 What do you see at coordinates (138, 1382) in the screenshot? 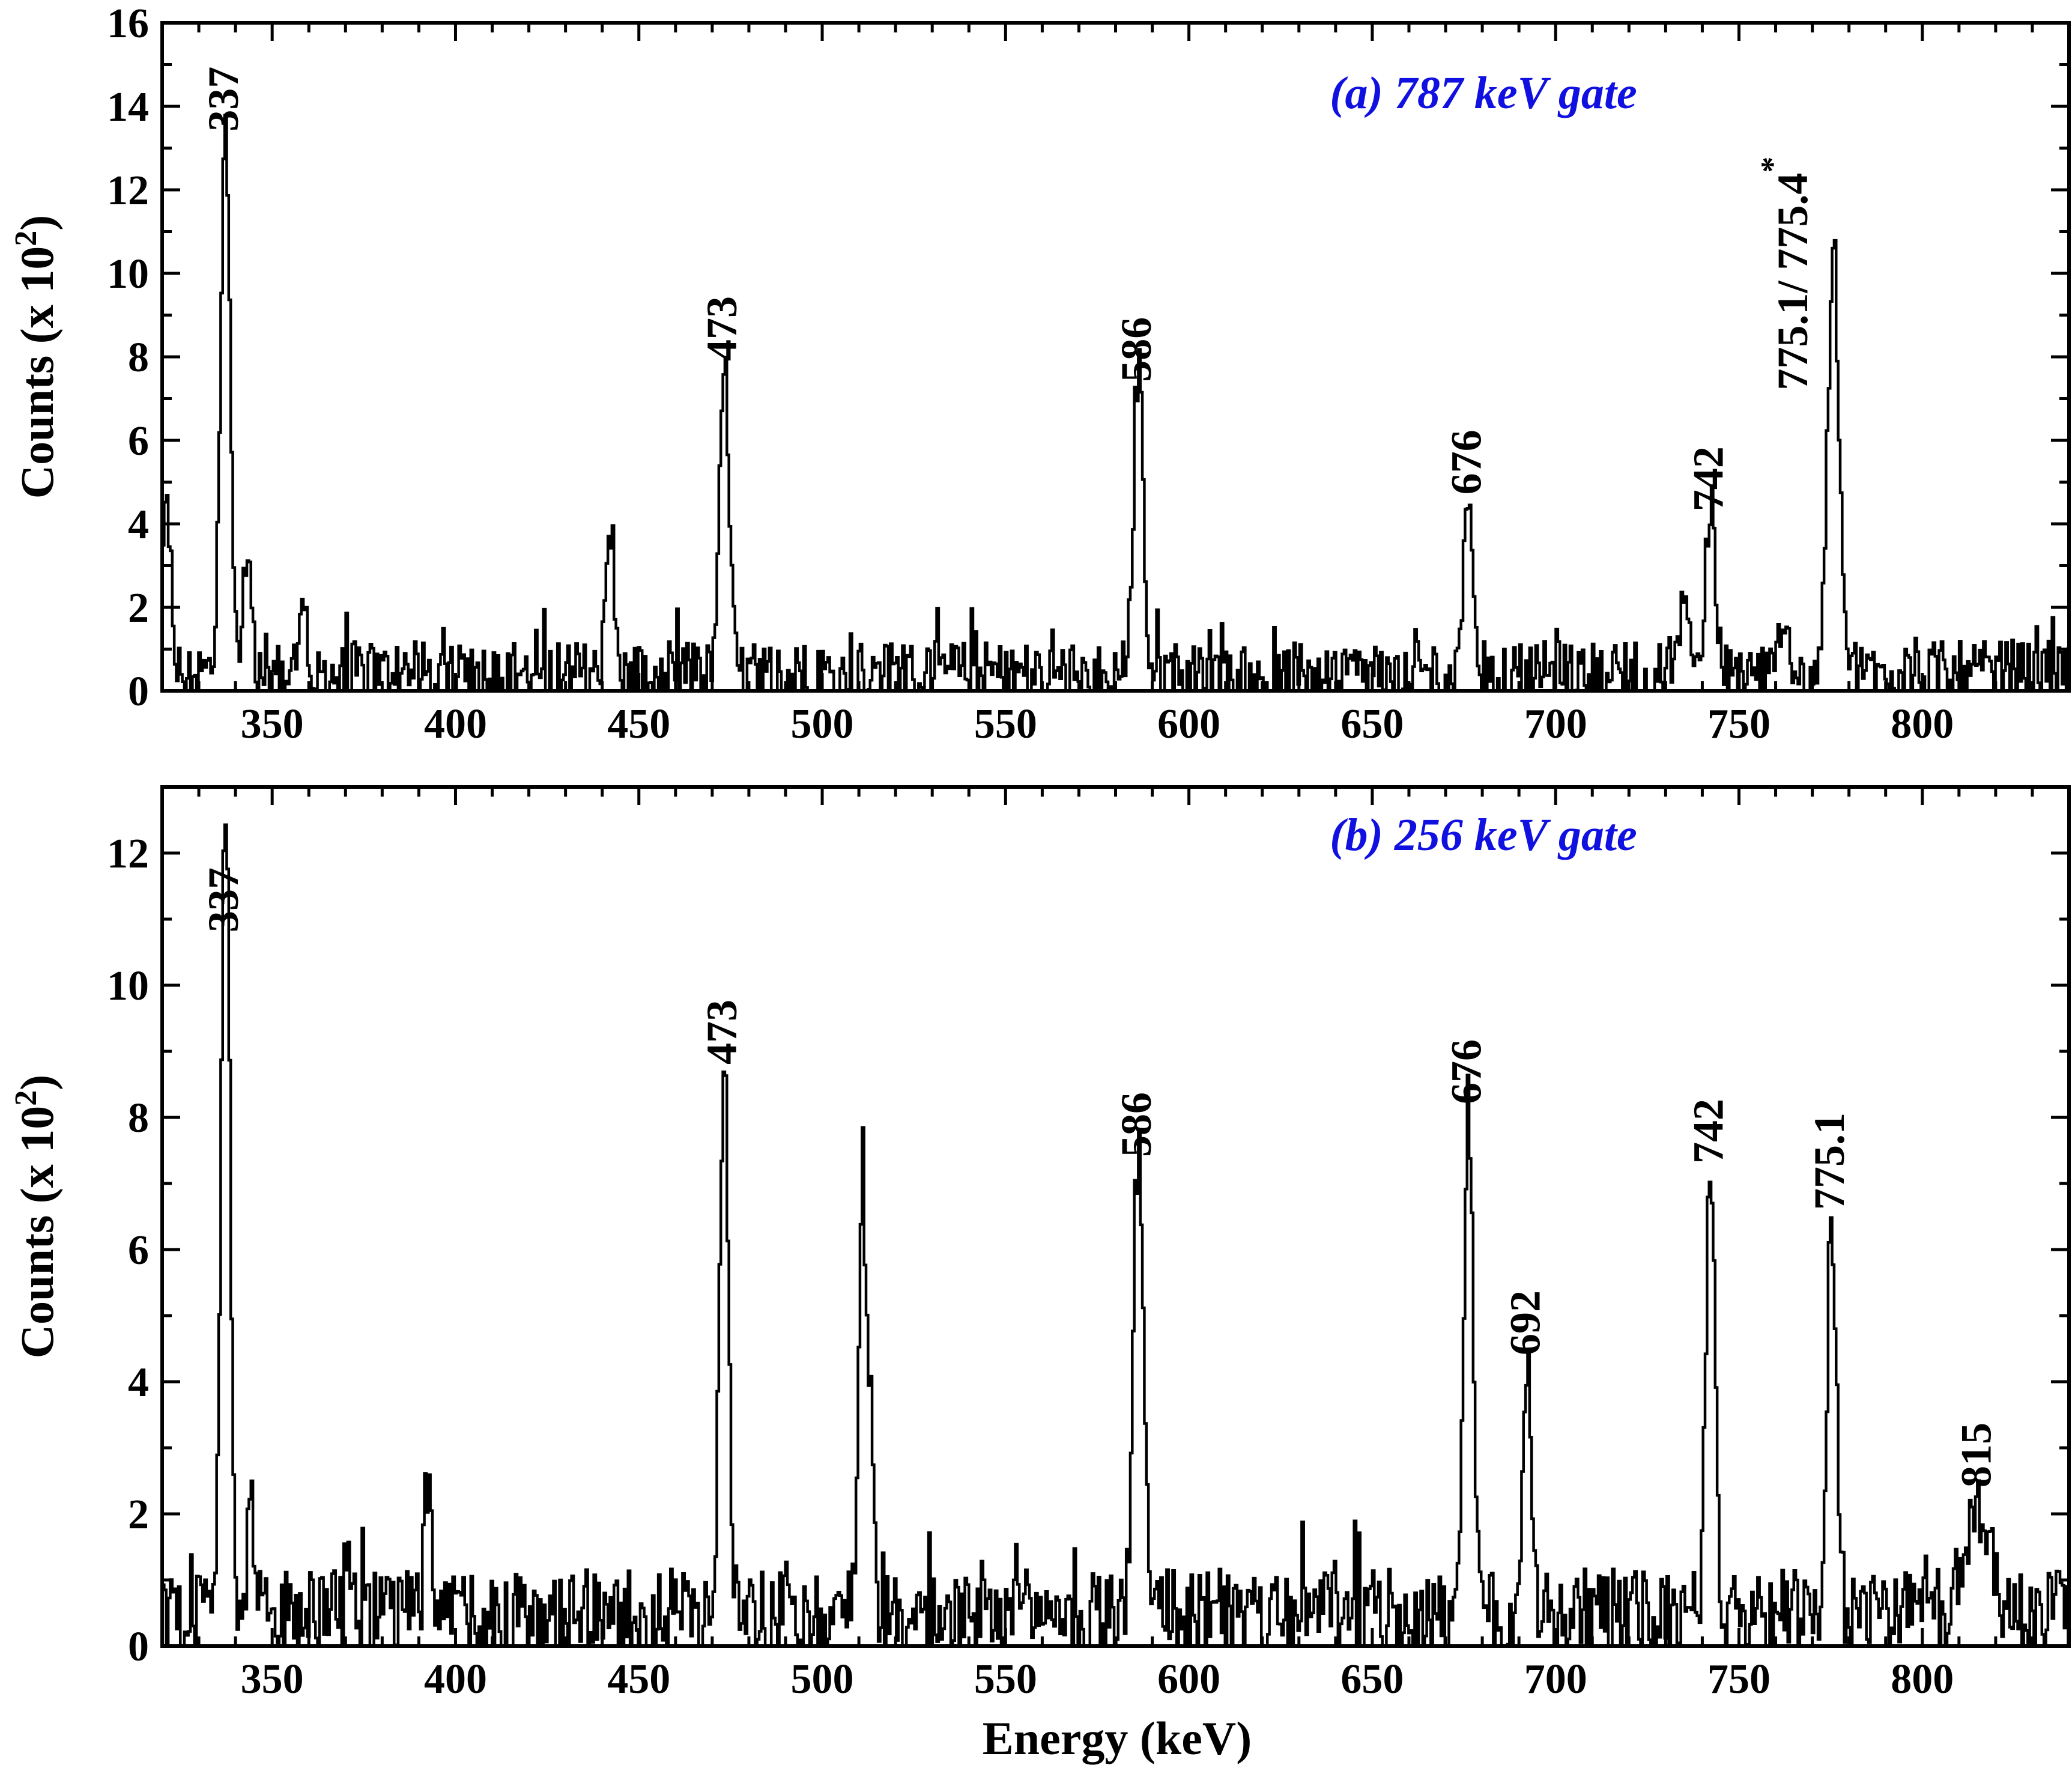
I see `y-tick-label-b: 4` at bounding box center [138, 1382].